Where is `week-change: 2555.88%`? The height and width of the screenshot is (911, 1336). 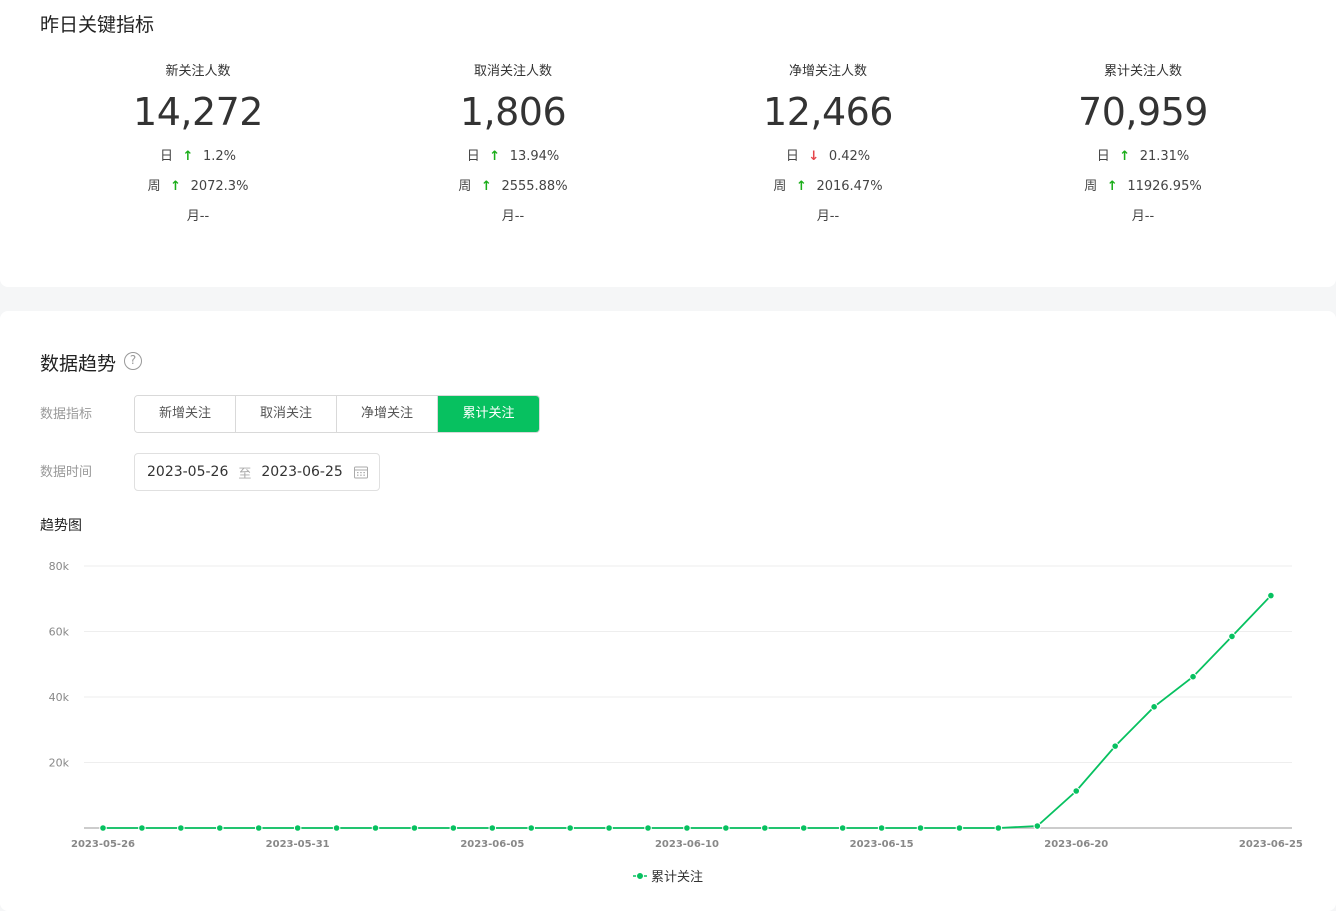 week-change: 2555.88% is located at coordinates (534, 186).